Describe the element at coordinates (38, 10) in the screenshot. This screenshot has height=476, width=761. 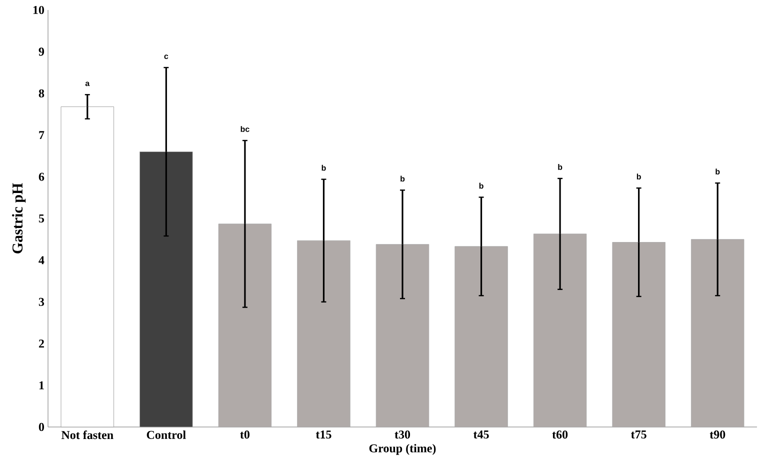
I see `y-tick-label: 10` at that location.